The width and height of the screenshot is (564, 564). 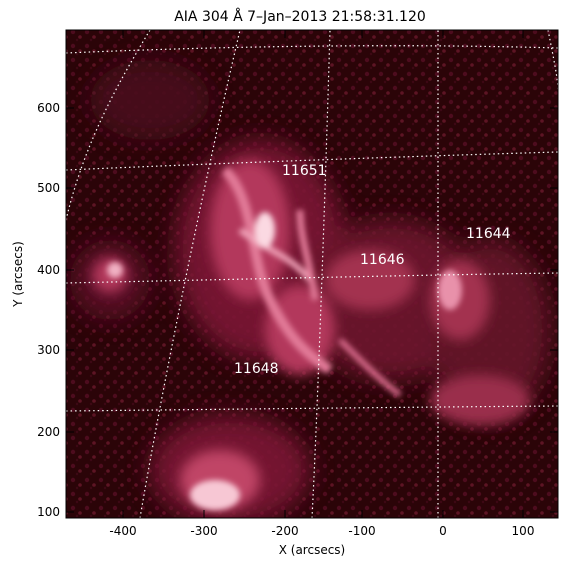 I want to click on x-tick-label: -400, so click(x=122, y=531).